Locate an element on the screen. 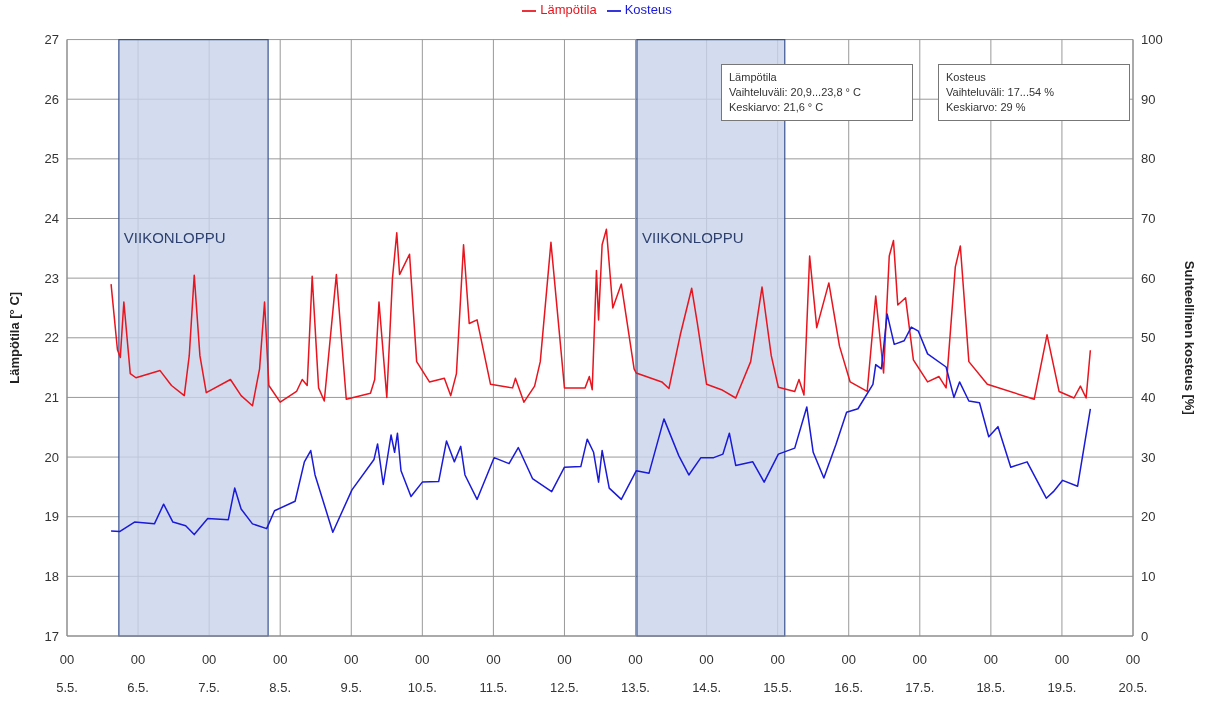 The height and width of the screenshot is (704, 1206). y2-tick-label: 20 is located at coordinates (1148, 517).